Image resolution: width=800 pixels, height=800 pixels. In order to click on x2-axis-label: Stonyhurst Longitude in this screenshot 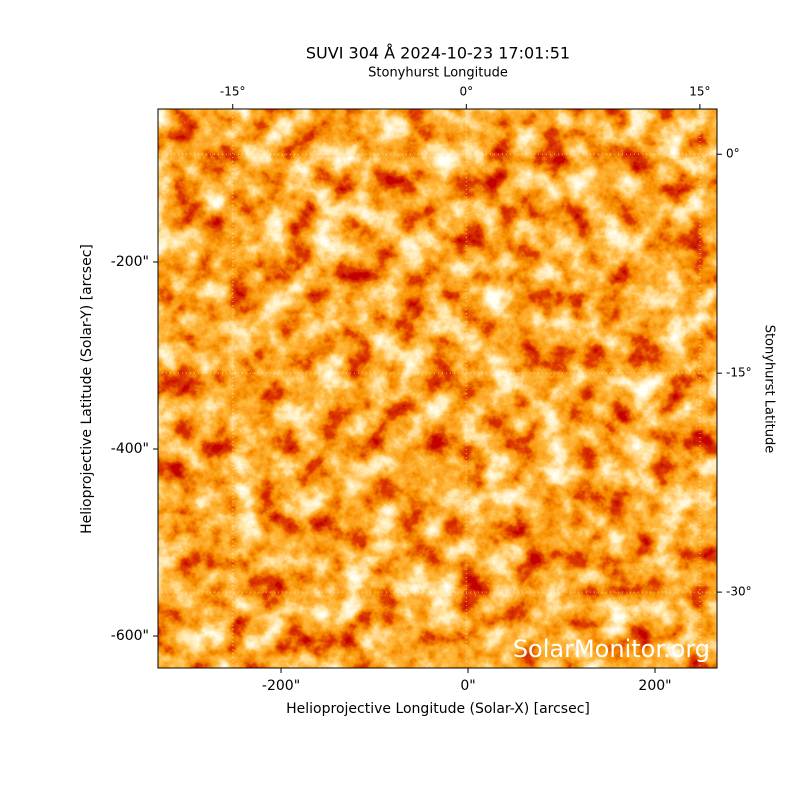, I will do `click(438, 73)`.